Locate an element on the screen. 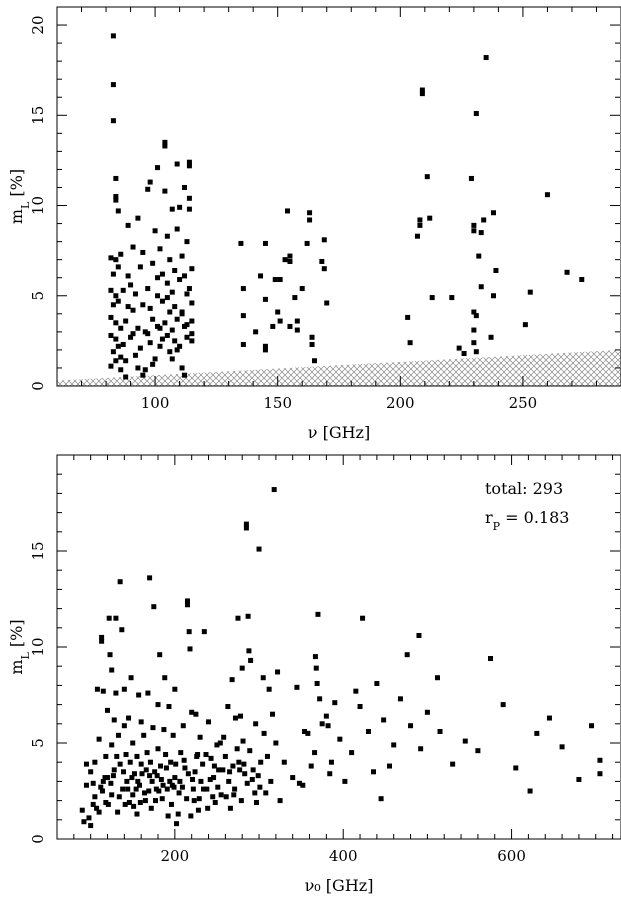 The image size is (621, 901). y-axis-title: mL [%] is located at coordinates (19, 196).